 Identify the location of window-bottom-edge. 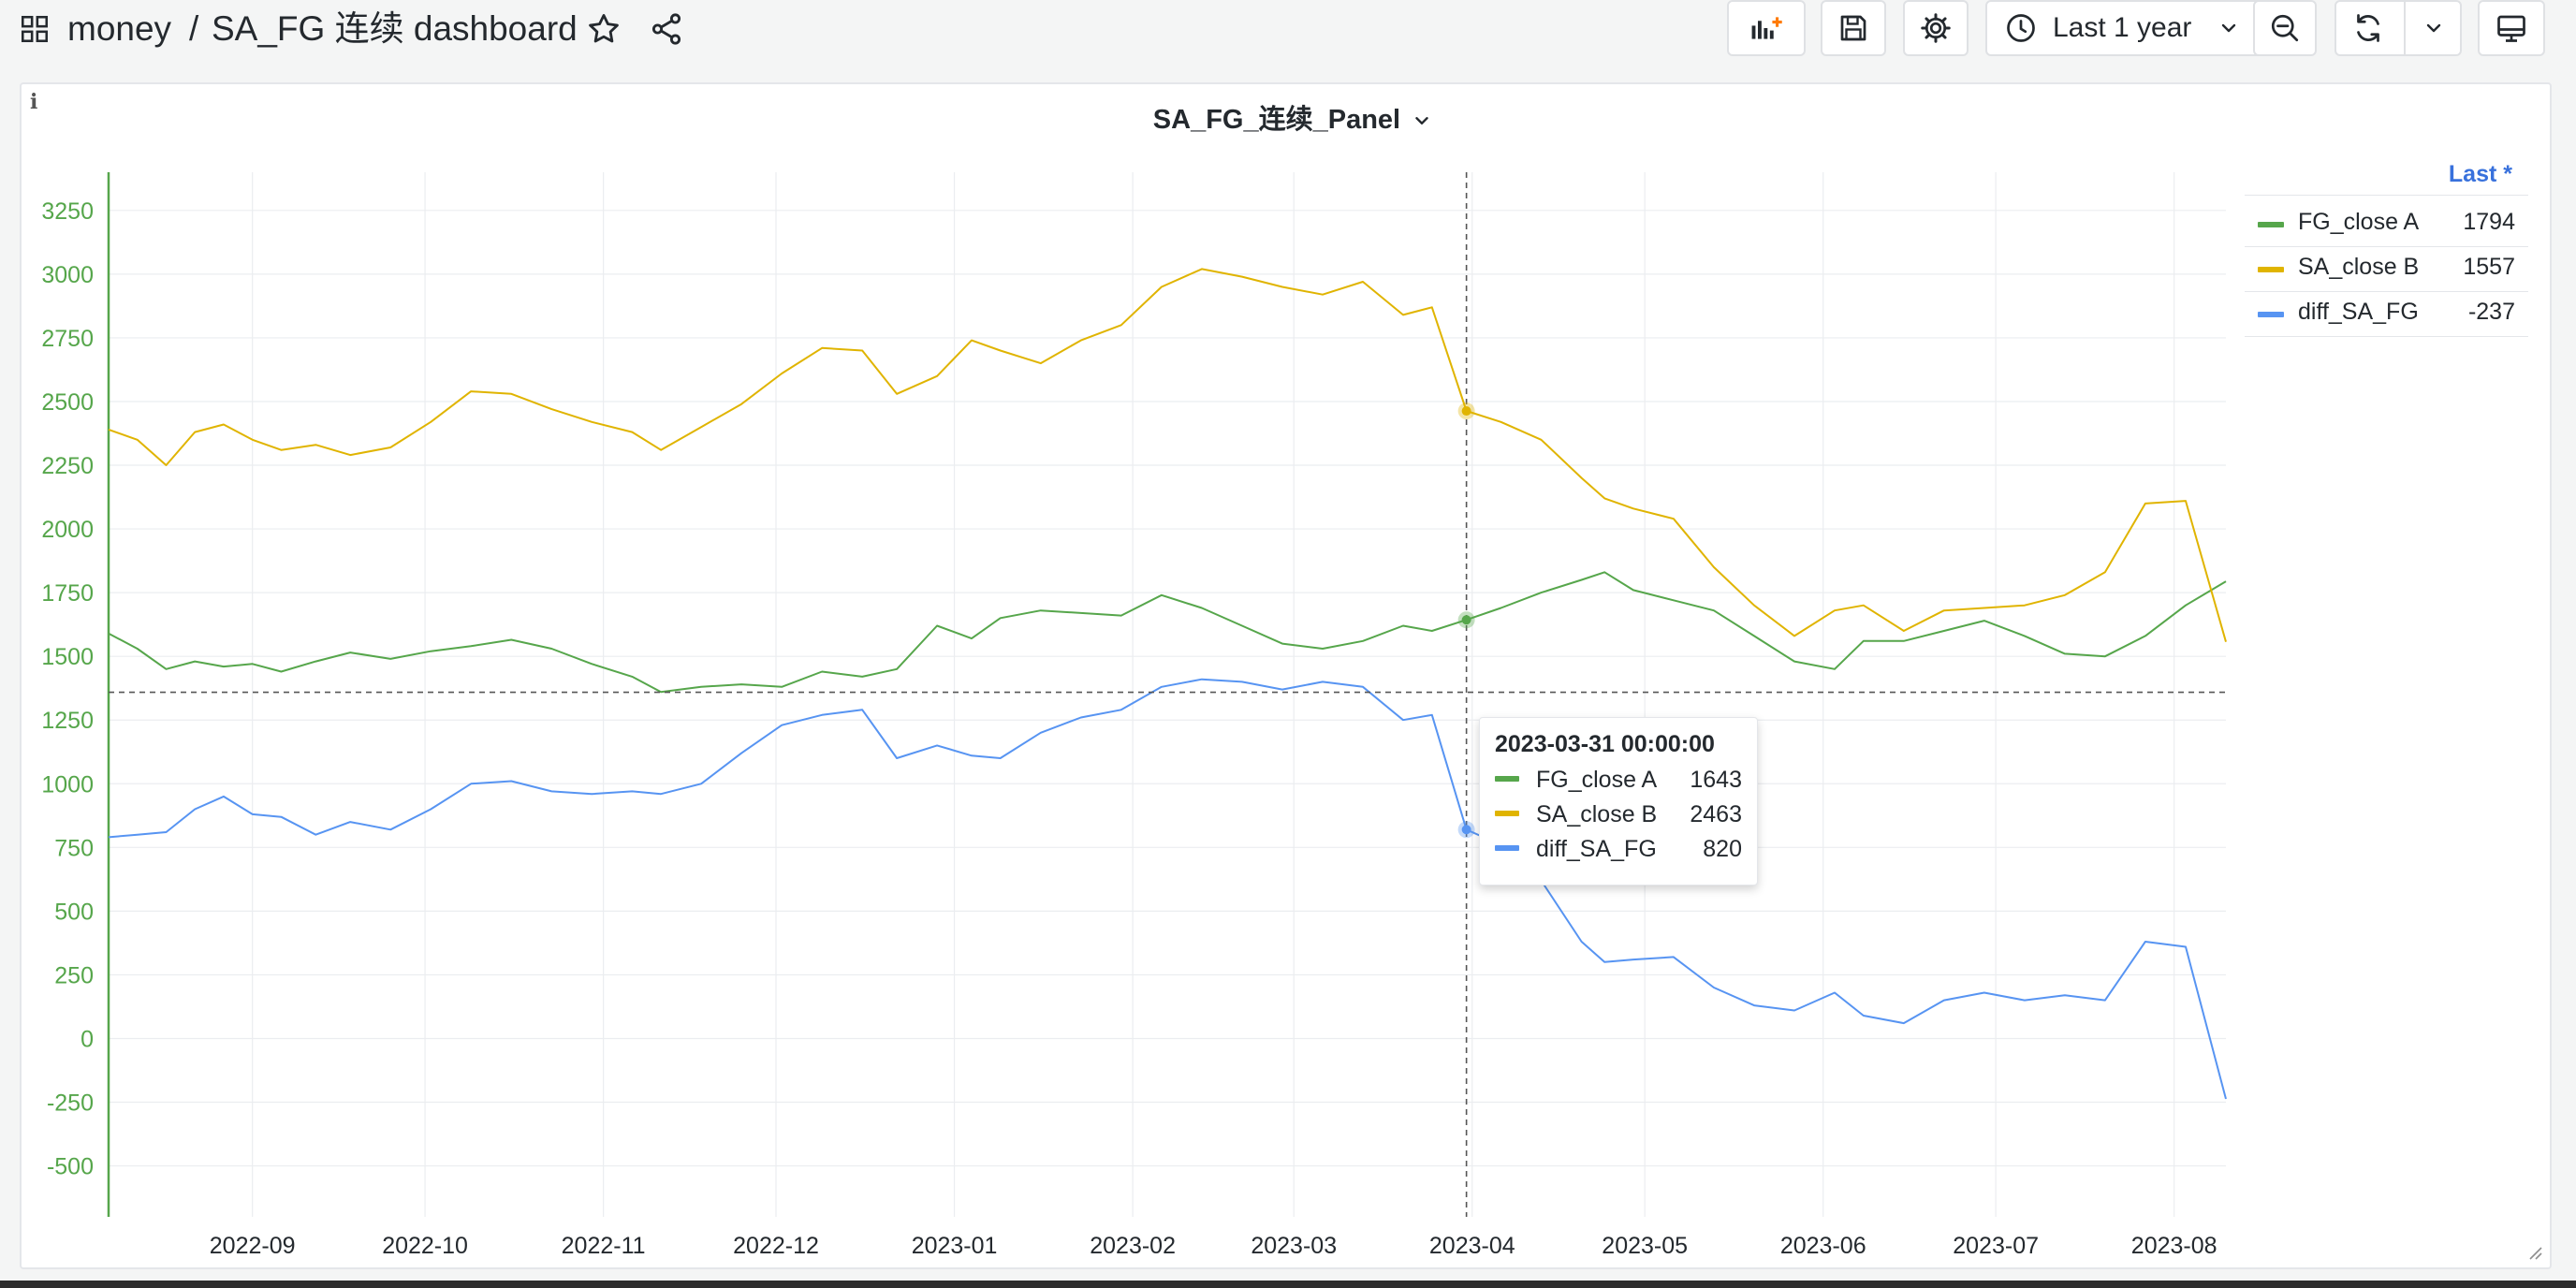
(1288, 1284).